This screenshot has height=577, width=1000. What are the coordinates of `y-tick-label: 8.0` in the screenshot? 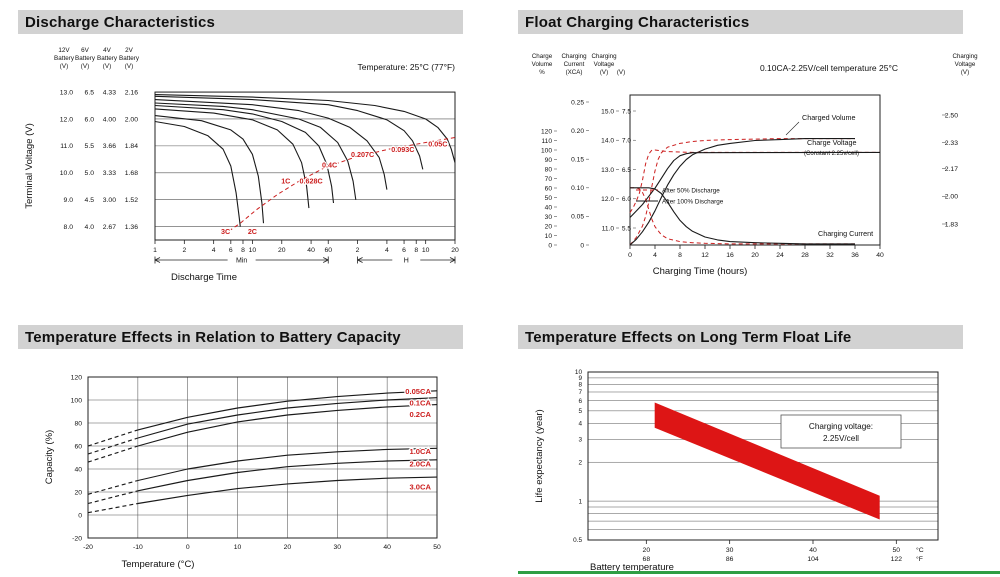 It's located at (69, 227).